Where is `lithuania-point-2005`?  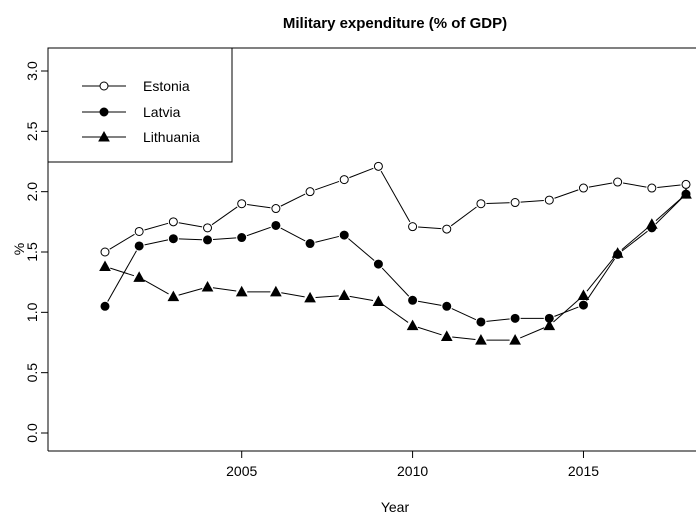
lithuania-point-2005 is located at coordinates (242, 291).